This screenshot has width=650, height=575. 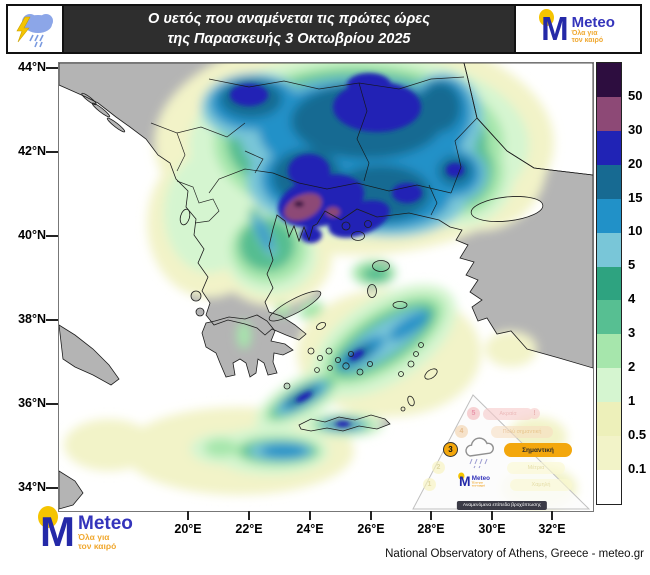 What do you see at coordinates (32, 151) in the screenshot?
I see `lat-label: 42°N` at bounding box center [32, 151].